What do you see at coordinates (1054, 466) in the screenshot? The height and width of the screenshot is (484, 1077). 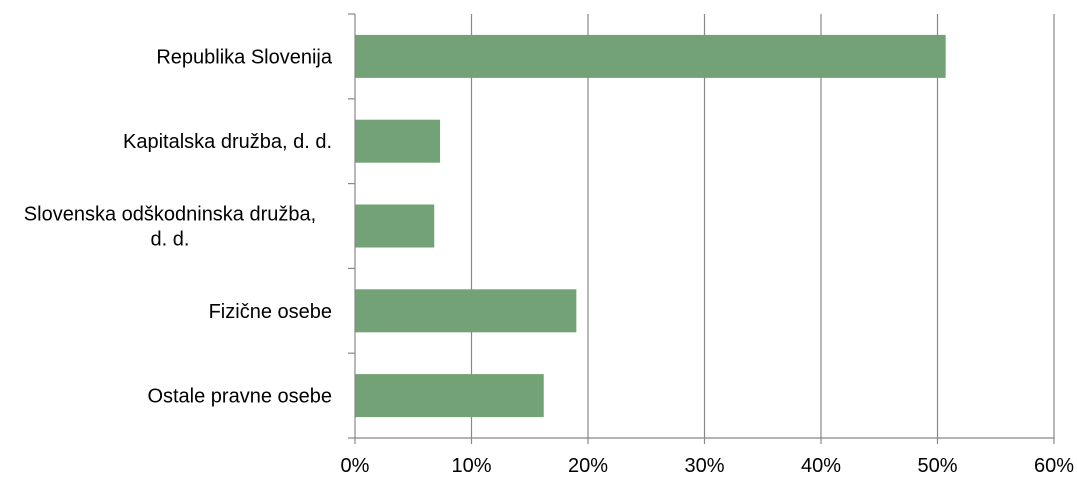 I see `x-tick-label-6: 60%` at bounding box center [1054, 466].